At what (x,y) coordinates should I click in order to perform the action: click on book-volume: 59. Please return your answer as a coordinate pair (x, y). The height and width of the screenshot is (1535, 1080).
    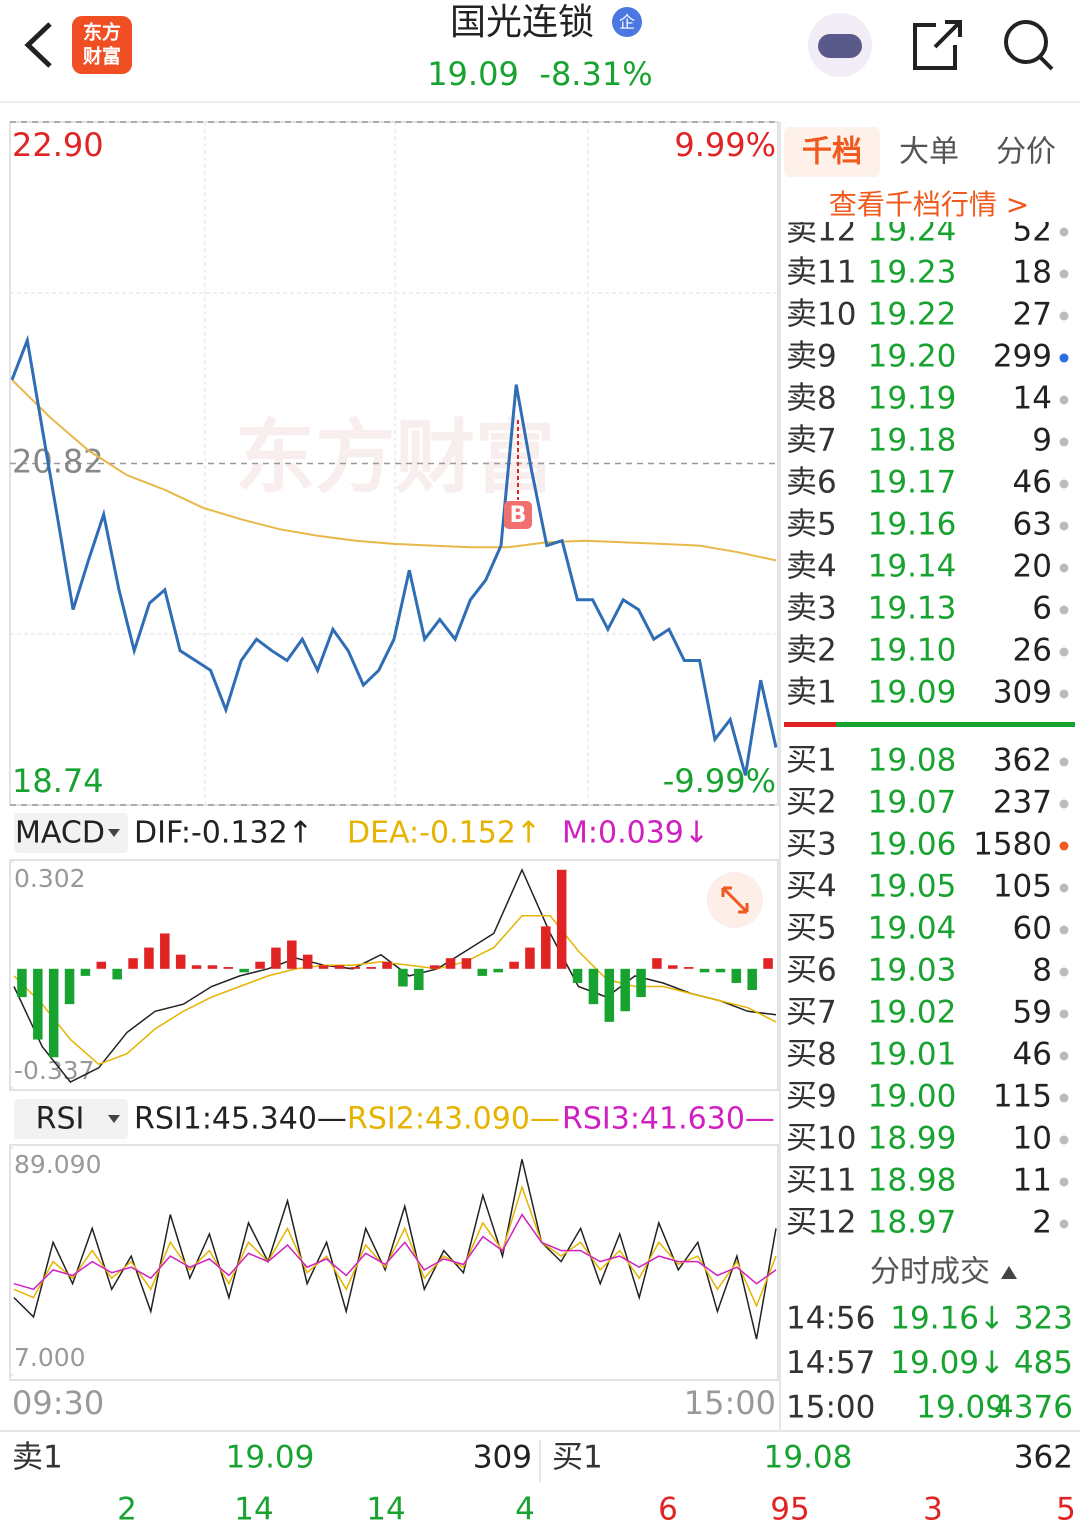
    Looking at the image, I should click on (1032, 1013).